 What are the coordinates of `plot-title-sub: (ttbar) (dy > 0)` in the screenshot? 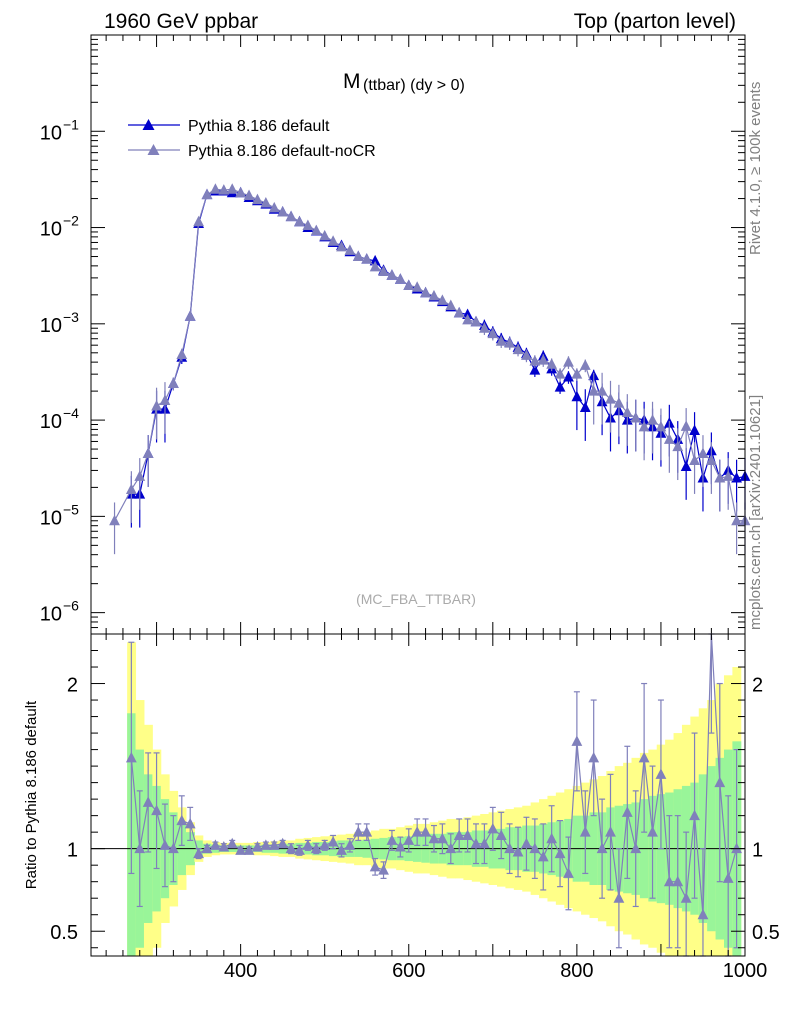 It's located at (414, 85).